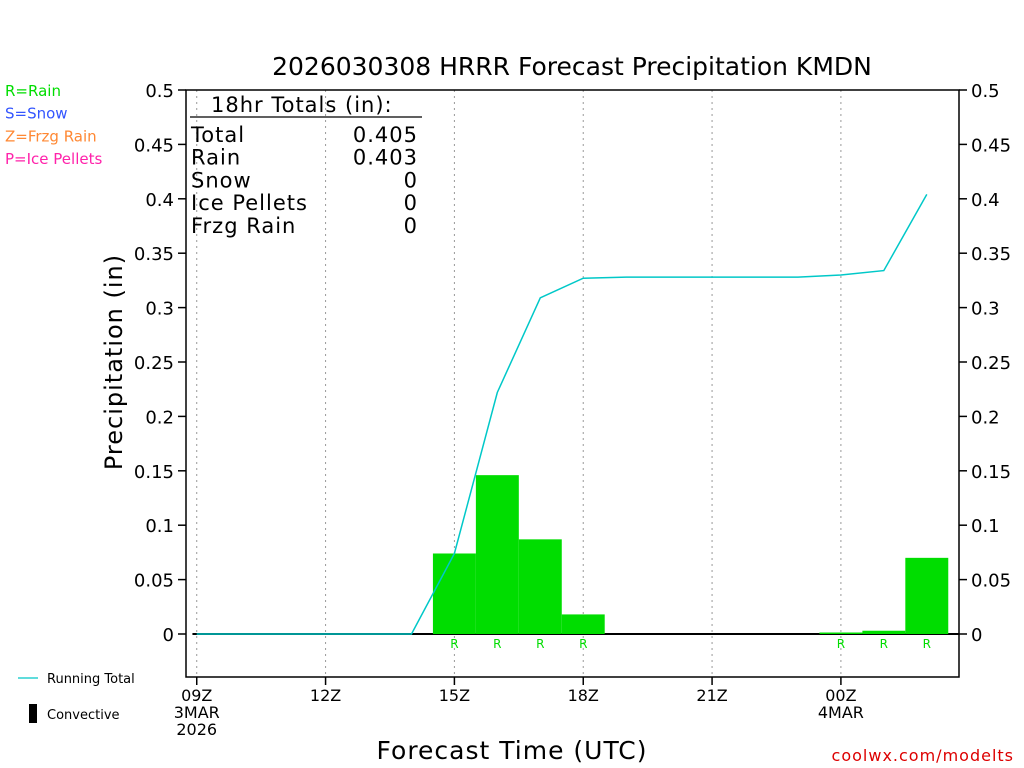 This screenshot has width=1024, height=768. I want to click on y-tick-label-left-6: 0.3, so click(159, 309).